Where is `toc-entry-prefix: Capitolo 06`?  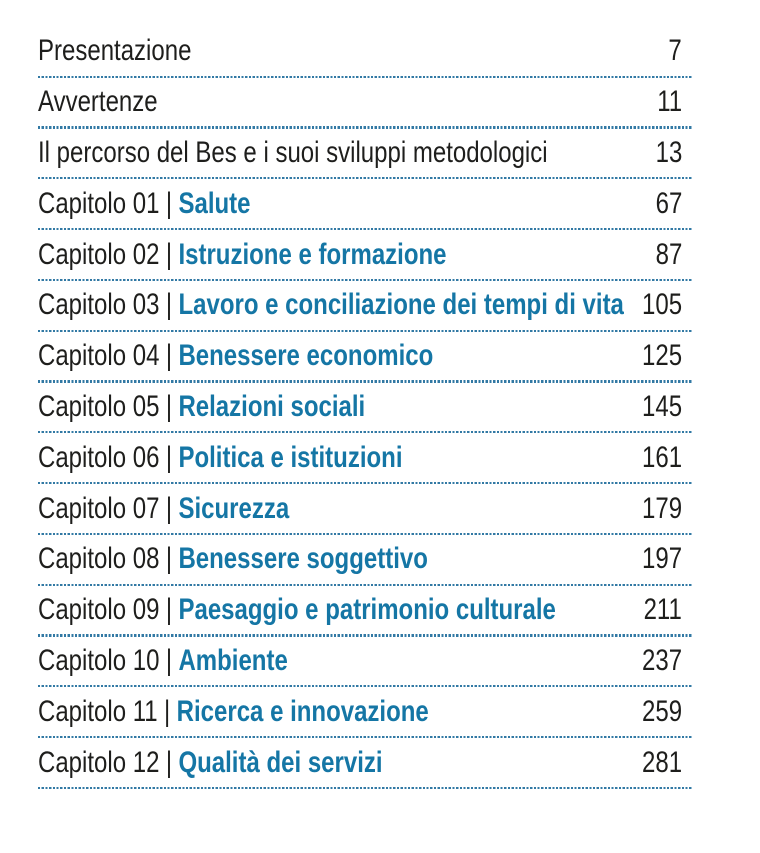
toc-entry-prefix: Capitolo 06 is located at coordinates (99, 457).